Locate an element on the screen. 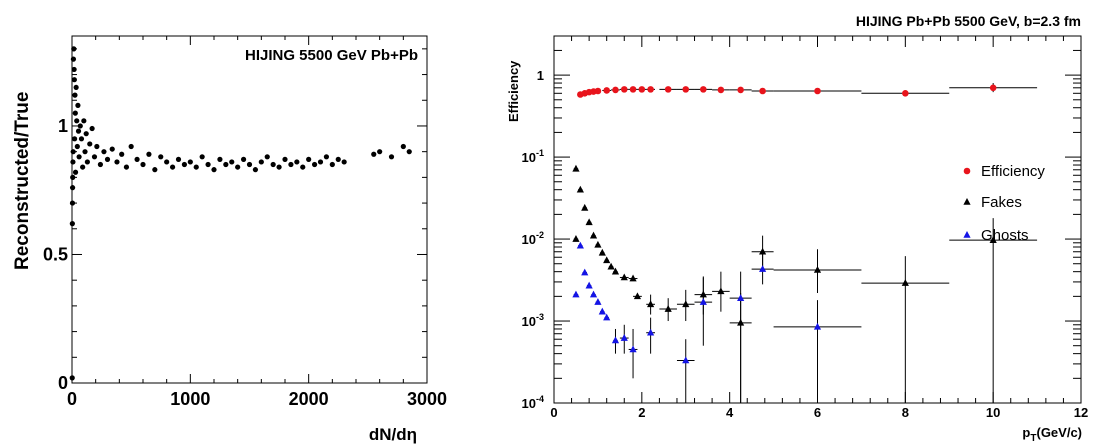 Image resolution: width=1097 pixels, height=444 pixels. right-x-tick-label: 4 is located at coordinates (730, 412).